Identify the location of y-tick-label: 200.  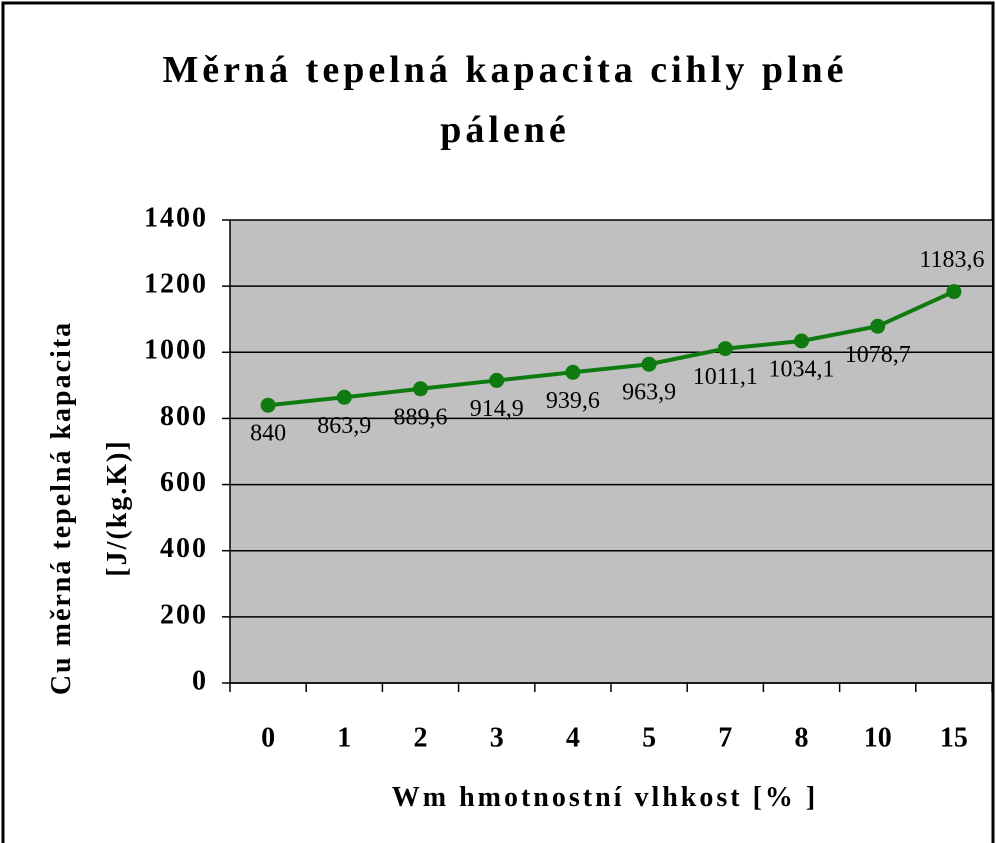
(184, 614).